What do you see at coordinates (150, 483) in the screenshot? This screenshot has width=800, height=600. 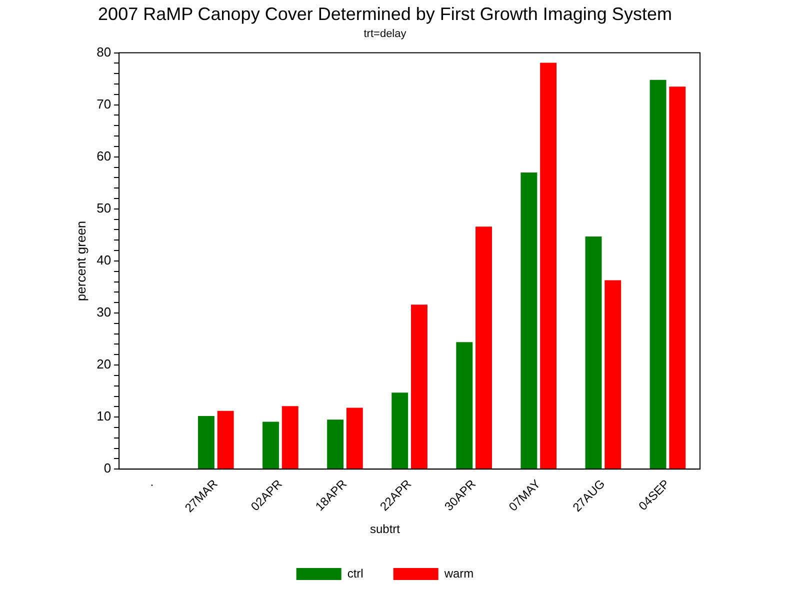 I see `x-tick-label: .` at bounding box center [150, 483].